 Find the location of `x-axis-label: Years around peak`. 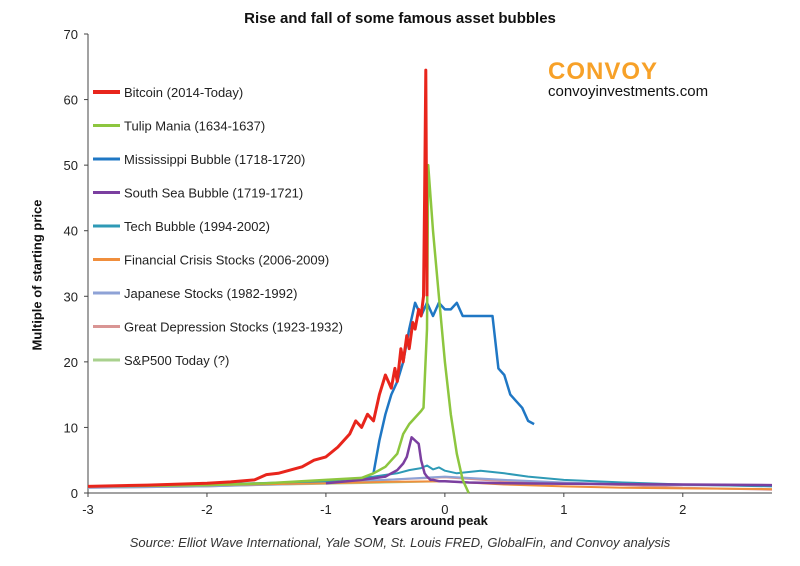

x-axis-label: Years around peak is located at coordinates (430, 520).